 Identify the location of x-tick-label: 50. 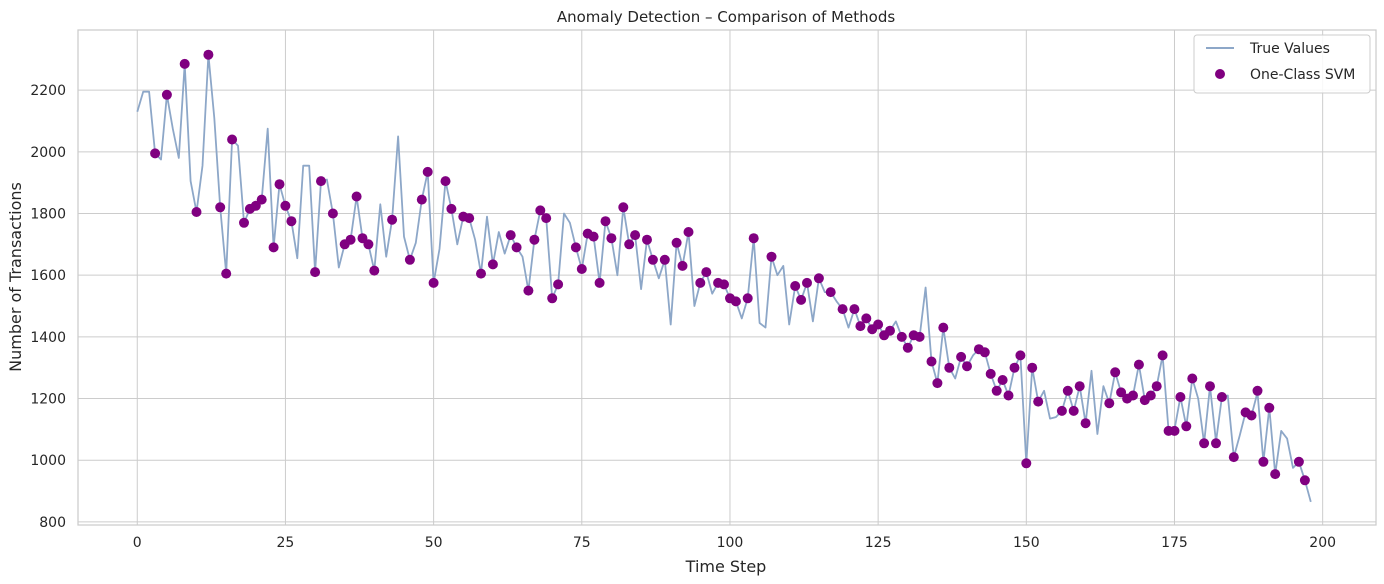
(434, 543).